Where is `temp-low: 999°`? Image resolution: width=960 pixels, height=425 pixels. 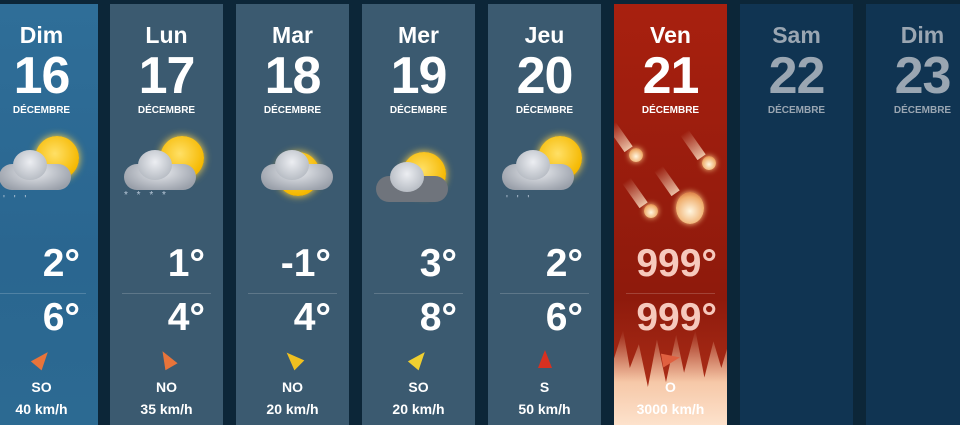 temp-low: 999° is located at coordinates (676, 263).